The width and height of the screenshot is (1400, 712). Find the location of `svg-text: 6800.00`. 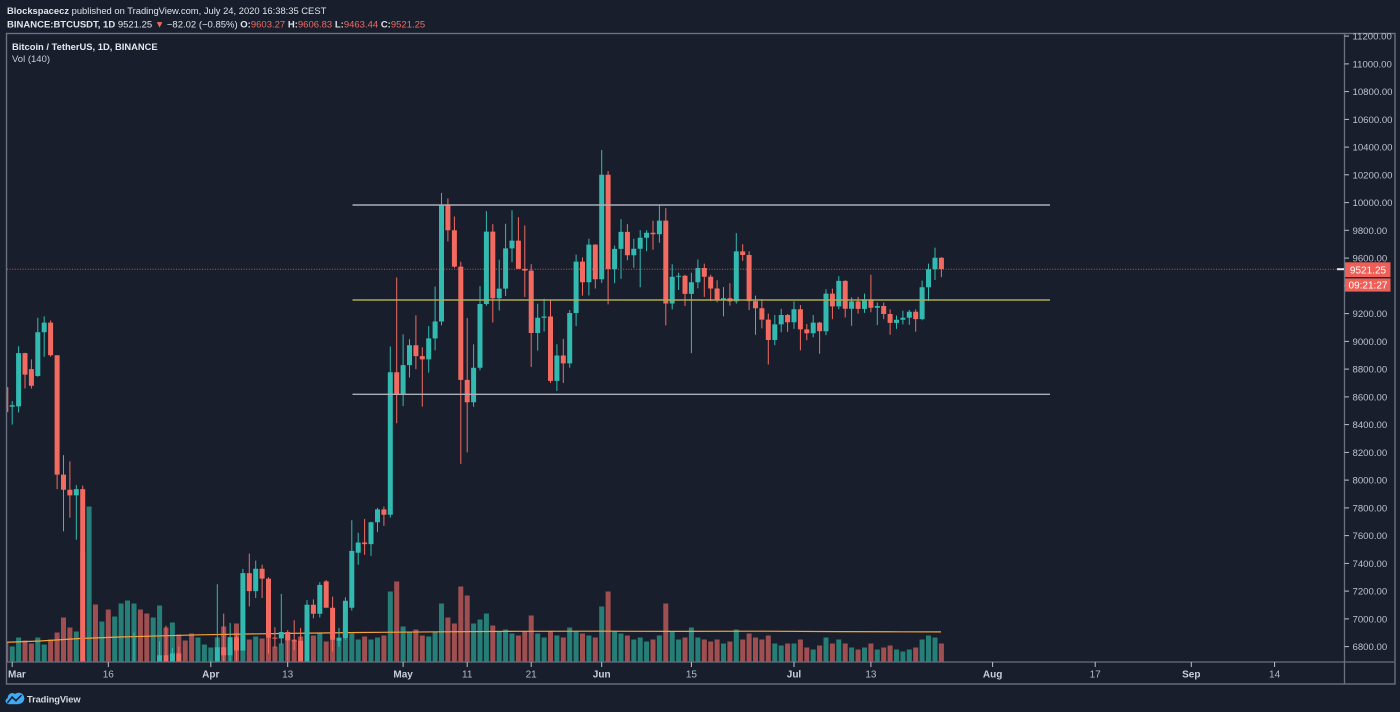

svg-text: 6800.00 is located at coordinates (1370, 647).